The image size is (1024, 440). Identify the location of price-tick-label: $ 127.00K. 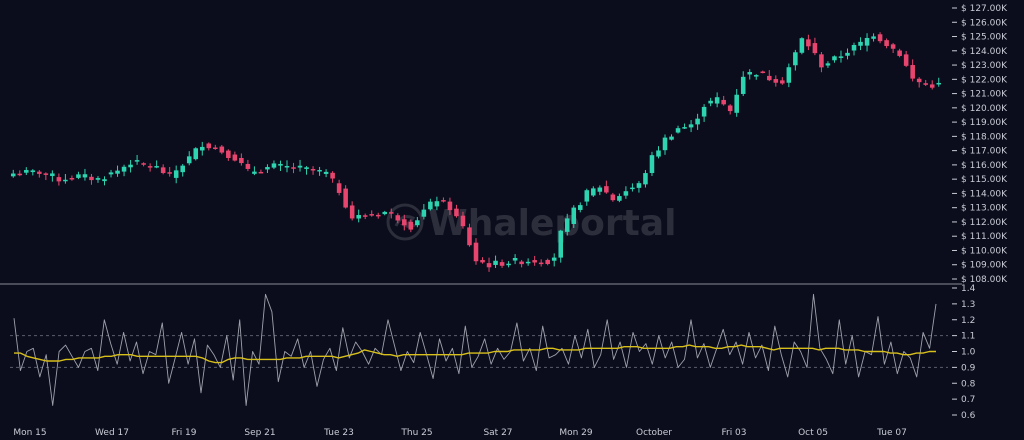
(984, 9).